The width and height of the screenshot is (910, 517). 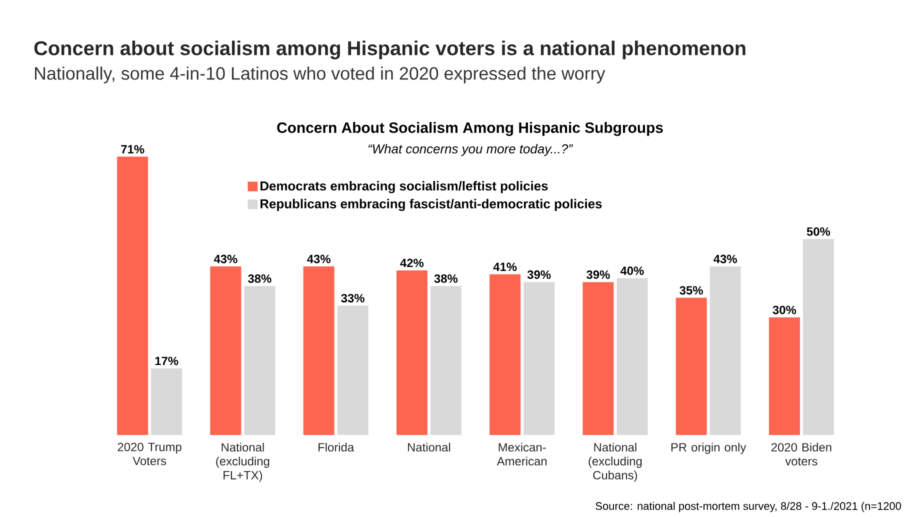 What do you see at coordinates (615, 462) in the screenshot?
I see `x-tick-label: National (excluding Cubans)` at bounding box center [615, 462].